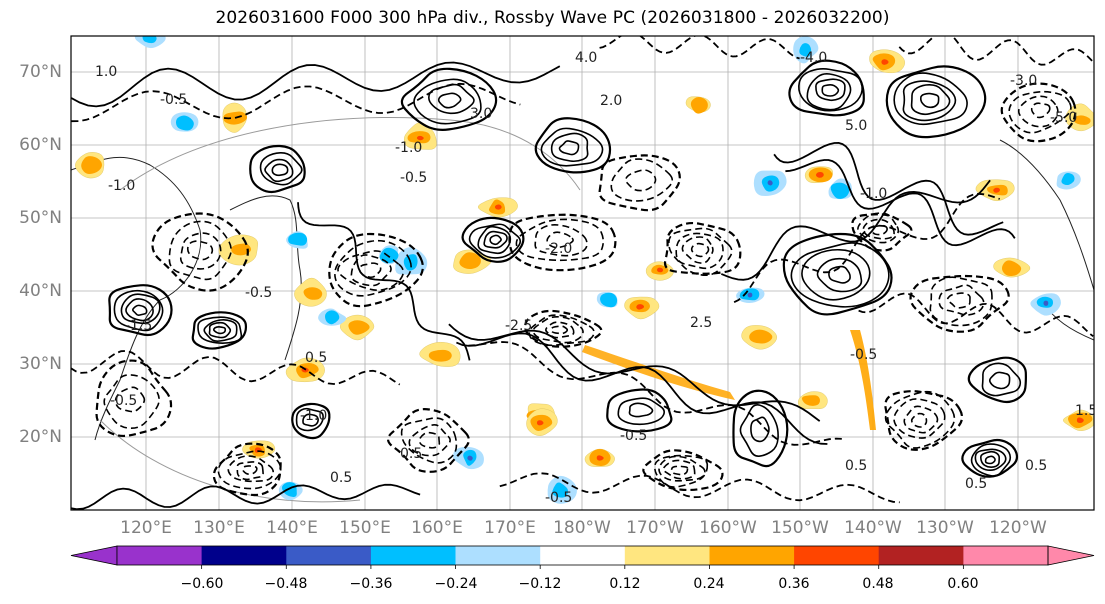 This screenshot has height=604, width=1105. What do you see at coordinates (873, 194) in the screenshot?
I see `contour-label: -1.0` at bounding box center [873, 194].